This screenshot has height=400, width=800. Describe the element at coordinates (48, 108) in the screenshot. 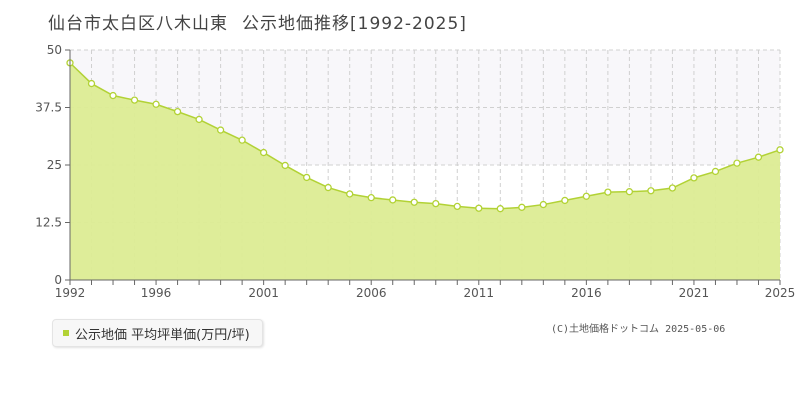

I see `y-tick-label: 37.5` at that location.